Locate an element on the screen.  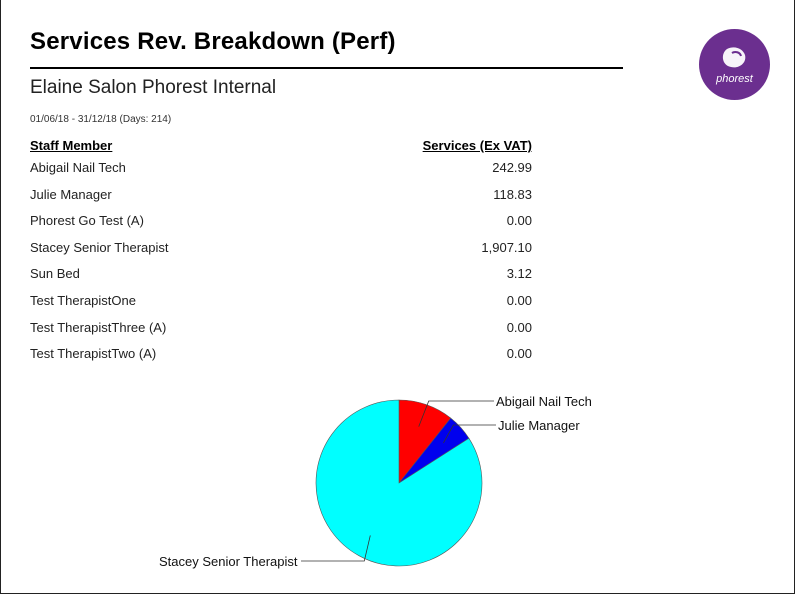
header-services: Services (Ex VAT) is located at coordinates (477, 145).